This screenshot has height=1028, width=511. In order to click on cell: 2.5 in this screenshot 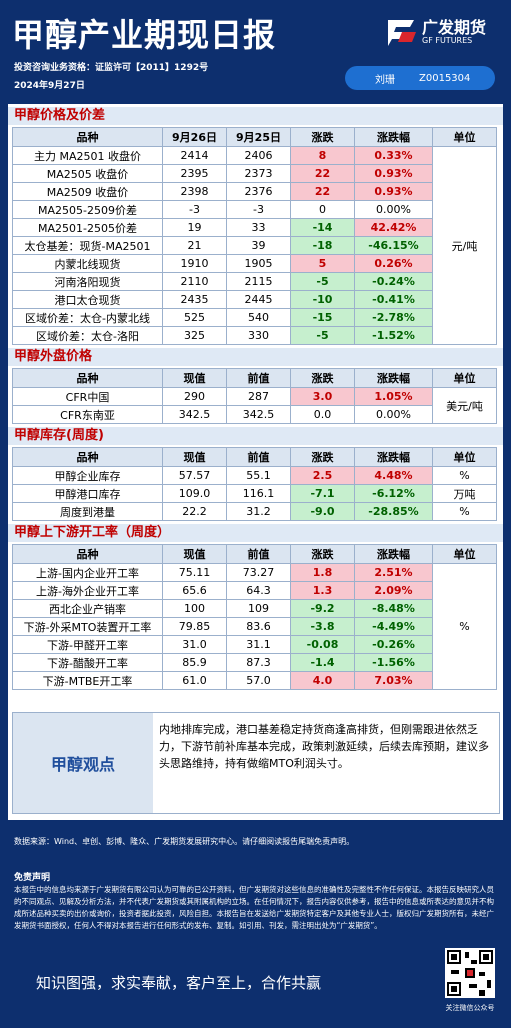, I will do `click(322, 475)`.